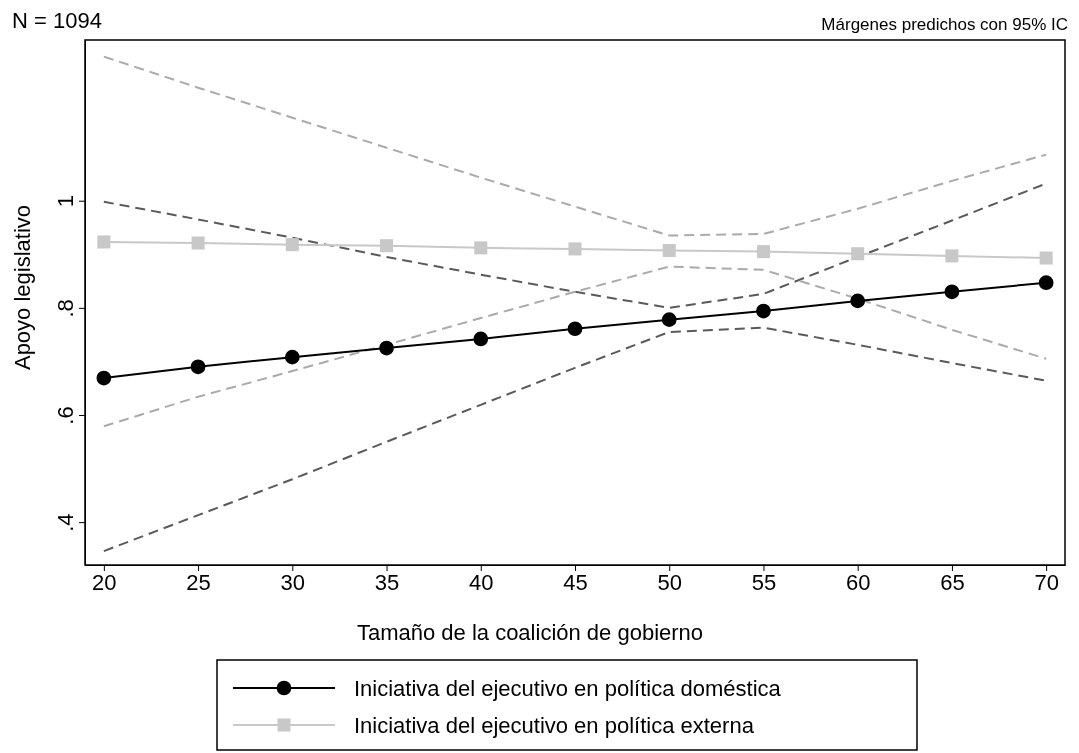  What do you see at coordinates (65, 522) in the screenshot?
I see `y-tick-label: .4` at bounding box center [65, 522].